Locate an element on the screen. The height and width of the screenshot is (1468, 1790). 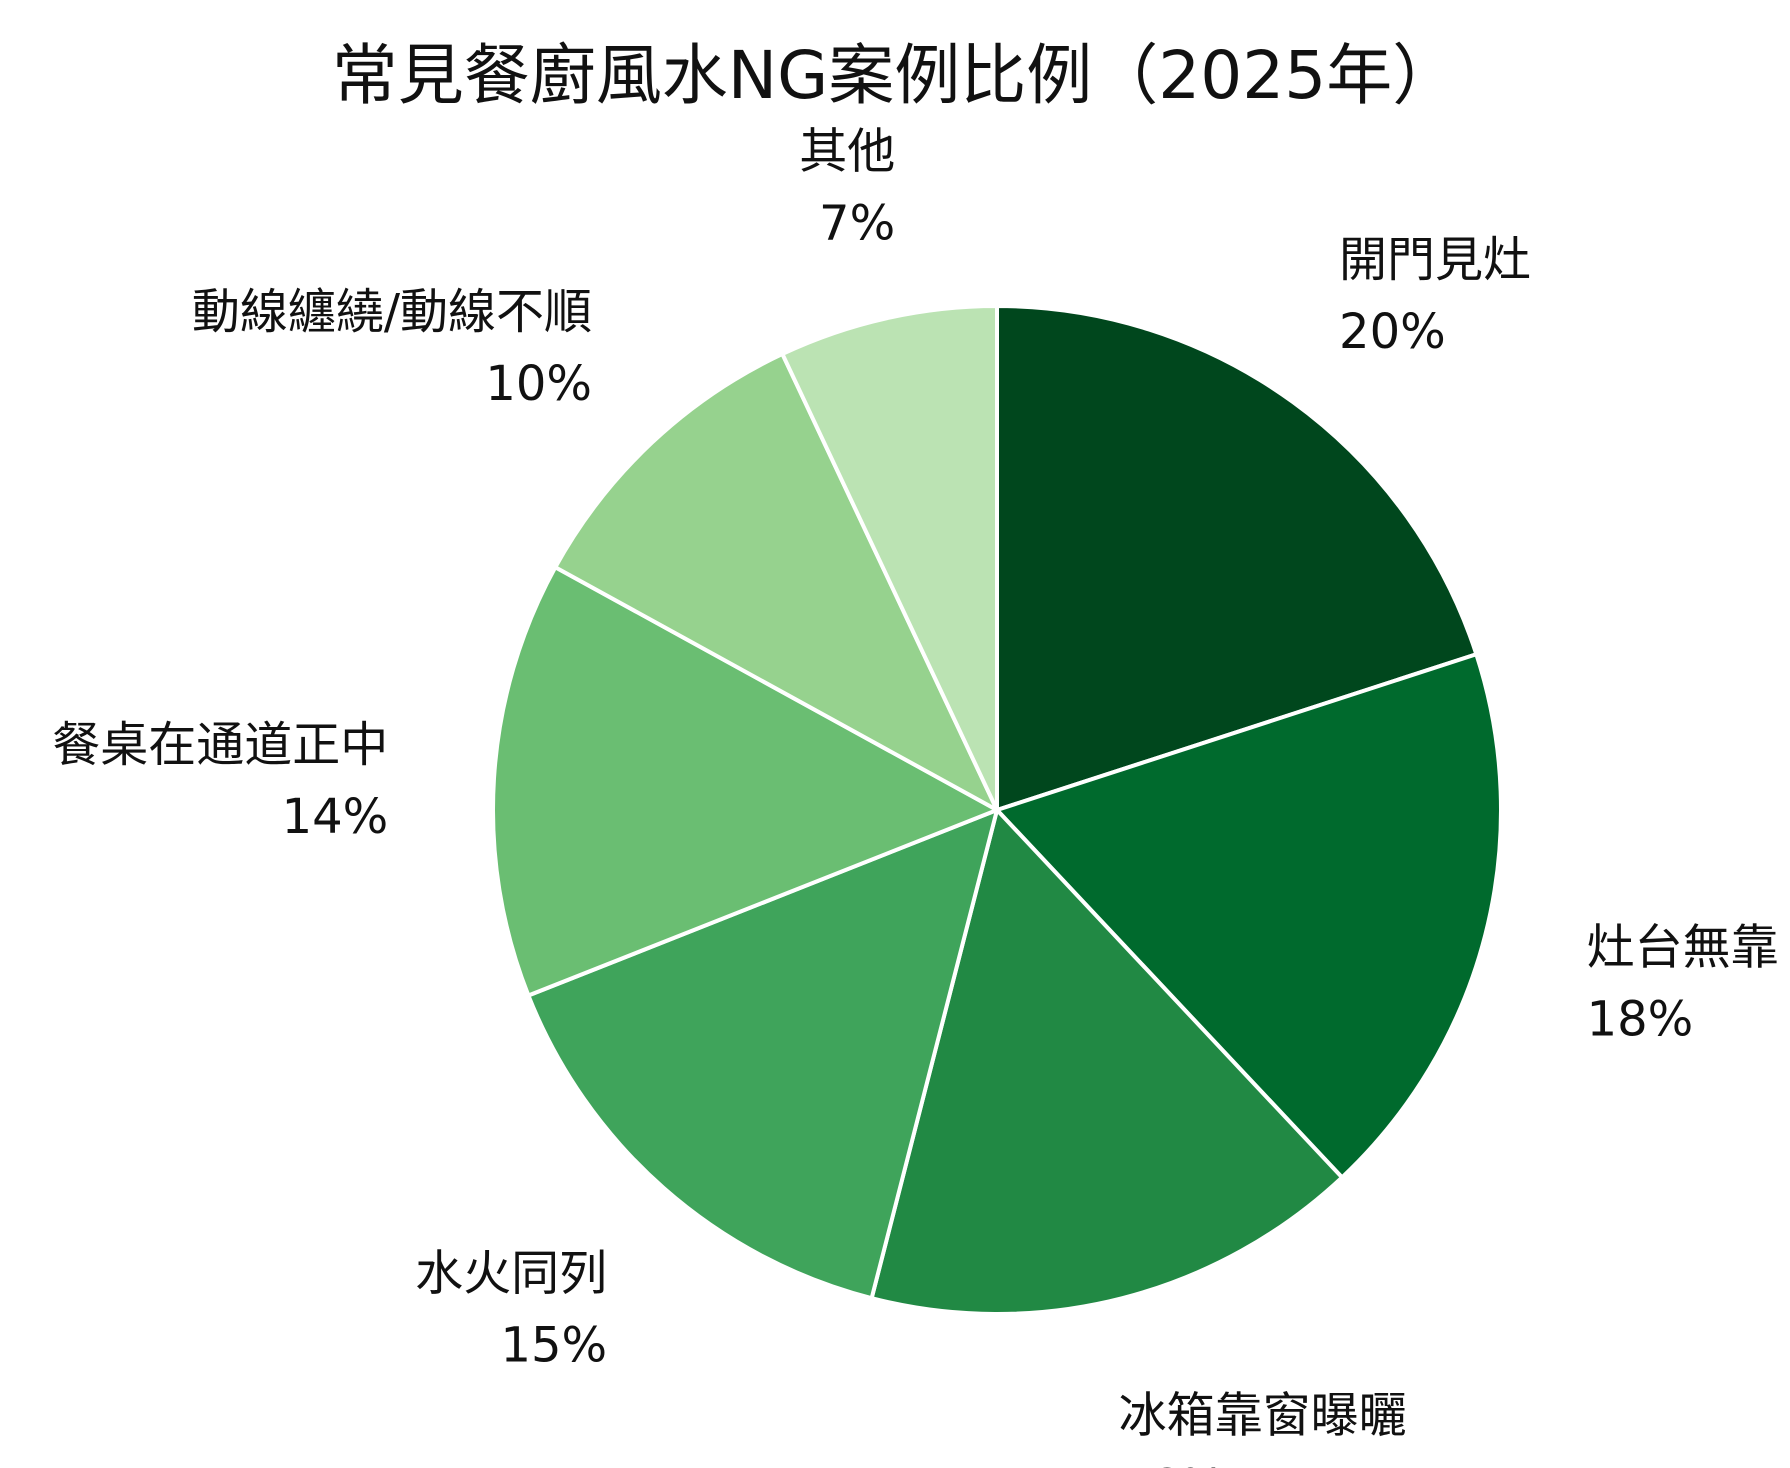
slice-label-percent: 16% is located at coordinates (1172, 1464).